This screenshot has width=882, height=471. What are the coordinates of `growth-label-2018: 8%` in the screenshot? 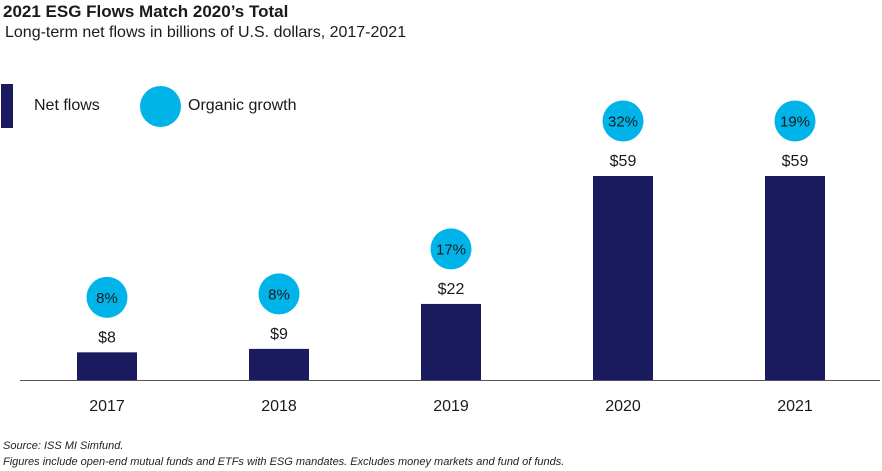 It's located at (279, 294).